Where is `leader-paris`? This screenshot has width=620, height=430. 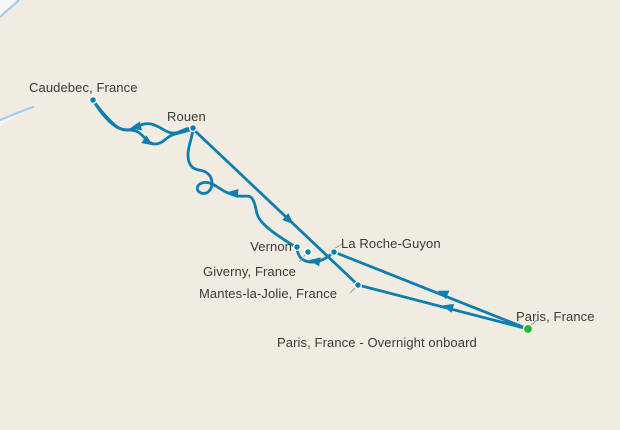 leader-paris is located at coordinates (534, 322).